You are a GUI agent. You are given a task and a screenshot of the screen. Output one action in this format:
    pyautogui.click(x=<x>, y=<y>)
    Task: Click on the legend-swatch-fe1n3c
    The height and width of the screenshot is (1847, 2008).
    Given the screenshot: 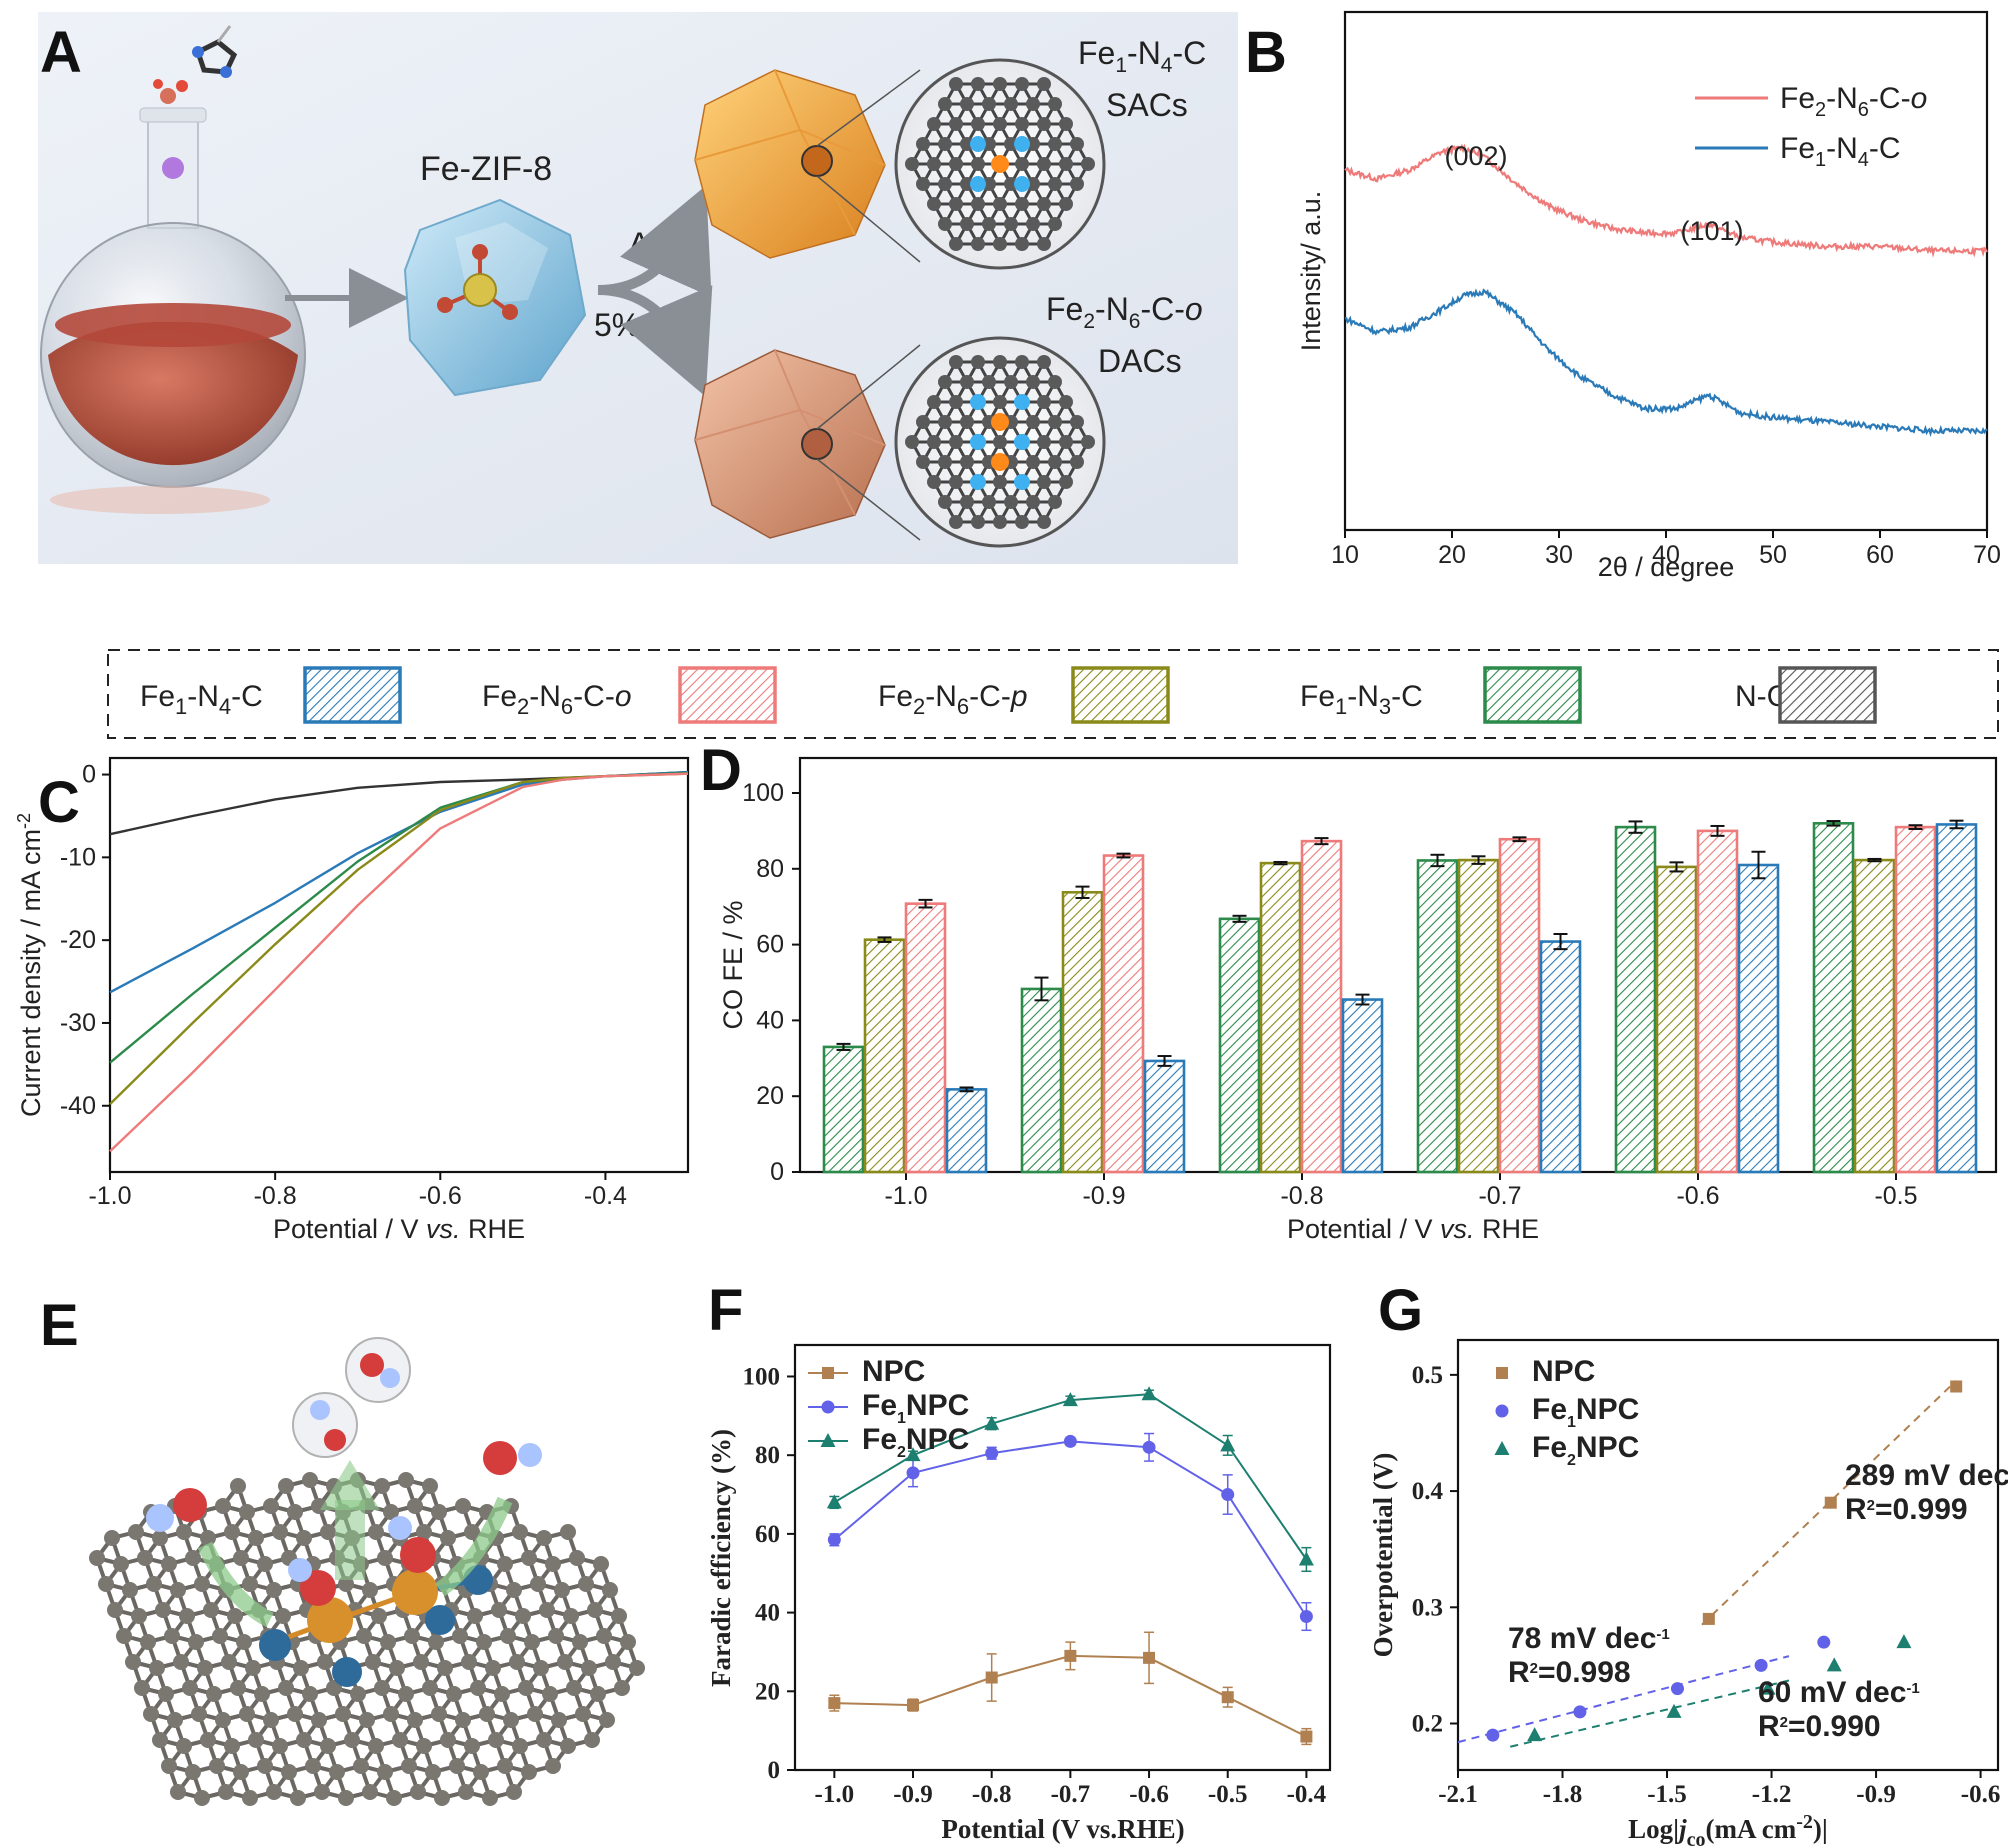 What is the action you would take?
    pyautogui.click(x=1532, y=695)
    